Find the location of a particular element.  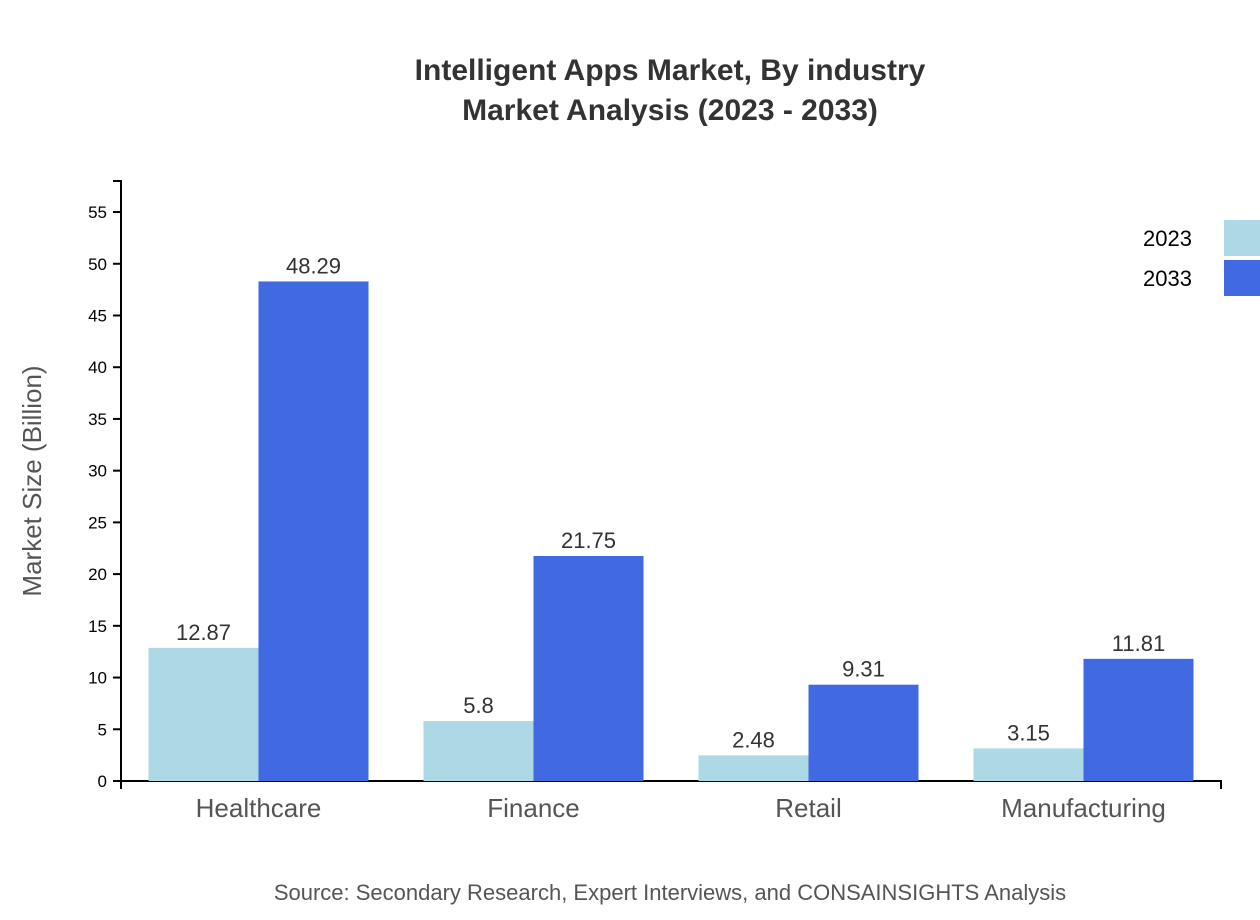

y-tick-label: 0 is located at coordinates (102, 781).